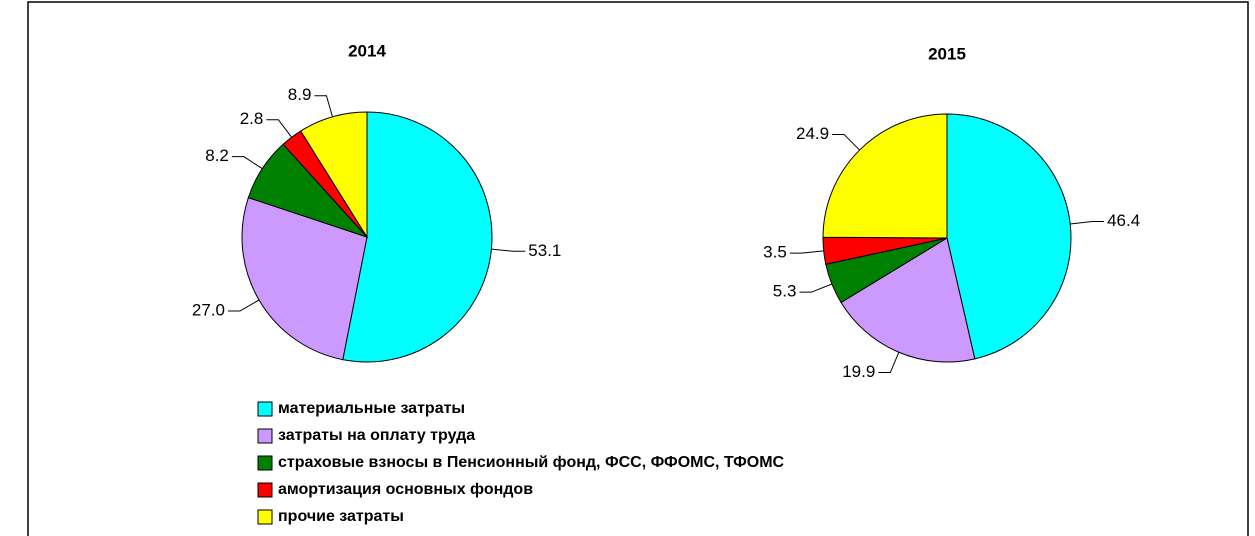 This screenshot has height=536, width=1255. Describe the element at coordinates (947, 53) in the screenshot. I see `chart-title: 2015` at that location.